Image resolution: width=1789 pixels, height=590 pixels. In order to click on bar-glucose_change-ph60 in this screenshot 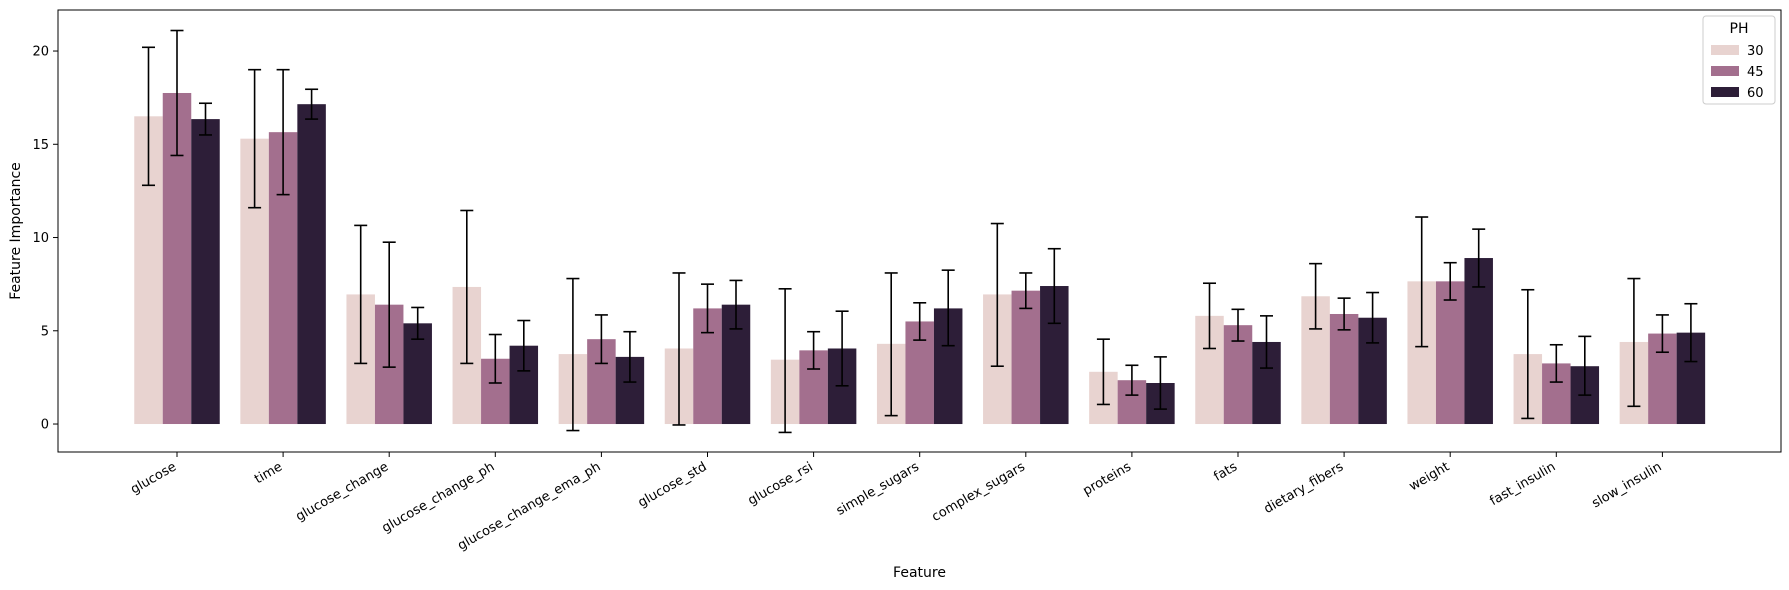, I will do `click(417, 374)`.